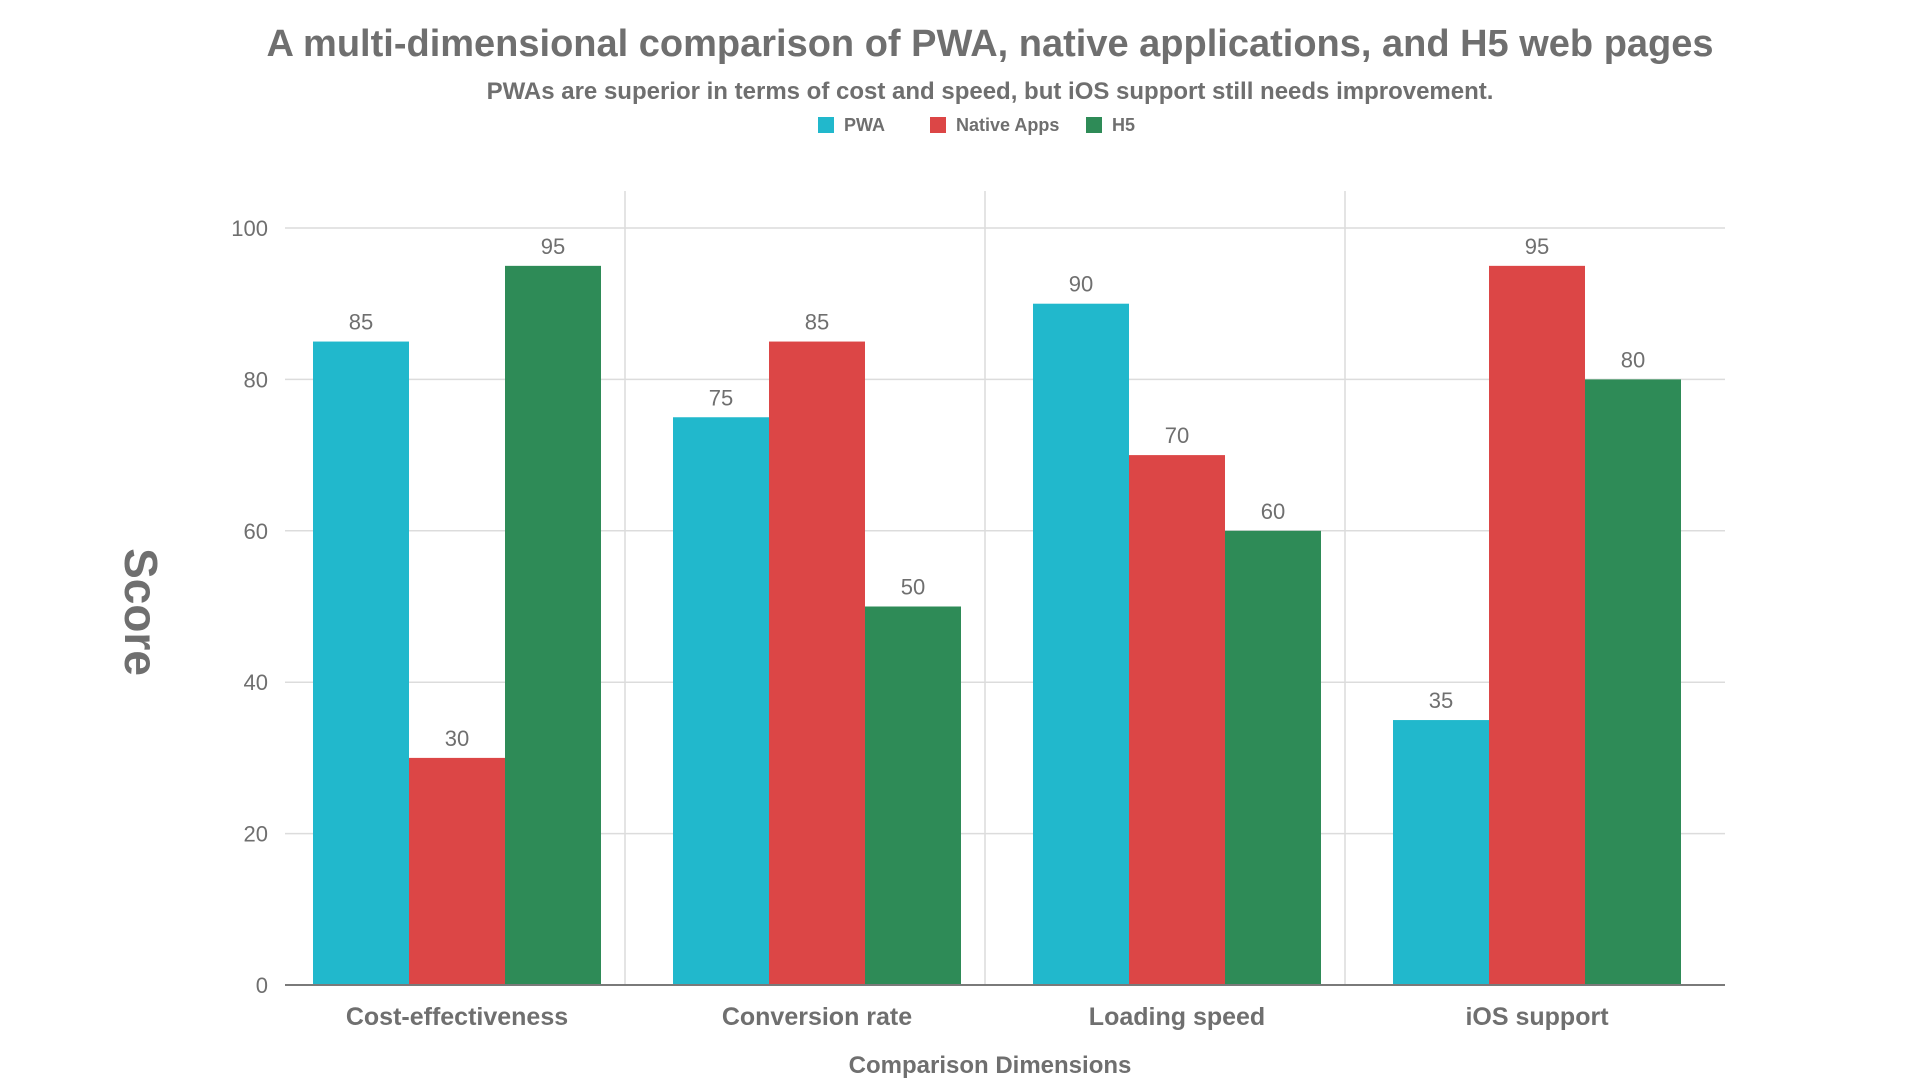  I want to click on legend: PWA Native Apps H5, so click(976, 125).